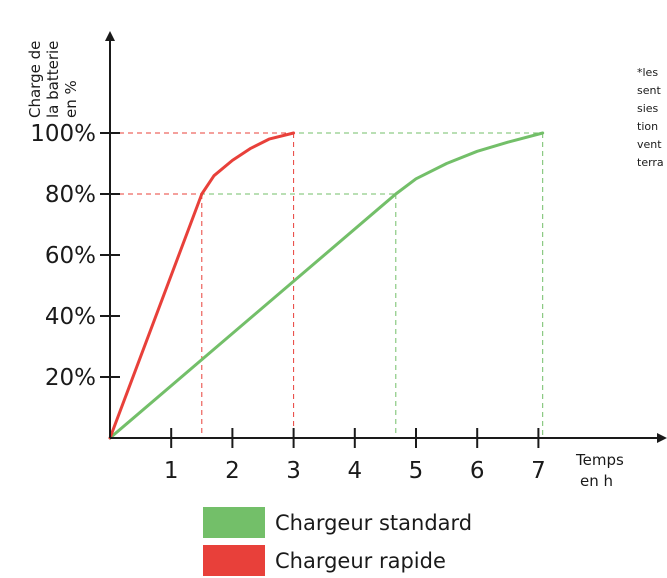 The width and height of the screenshot is (667, 578). I want to click on legend: Chargeur standard Chargeur rapide, so click(337, 541).